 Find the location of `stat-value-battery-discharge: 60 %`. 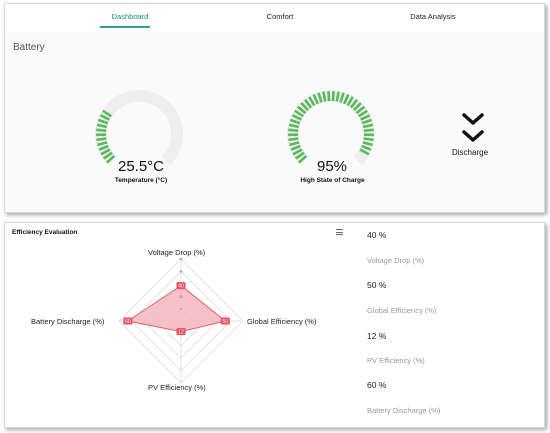

stat-value-battery-discharge: 60 % is located at coordinates (377, 385).